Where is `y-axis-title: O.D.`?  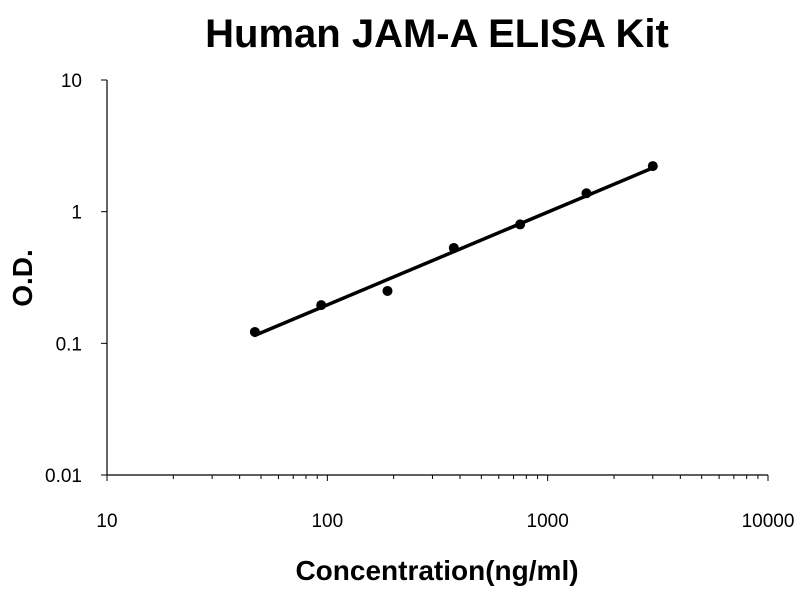
y-axis-title: O.D. is located at coordinates (22, 278).